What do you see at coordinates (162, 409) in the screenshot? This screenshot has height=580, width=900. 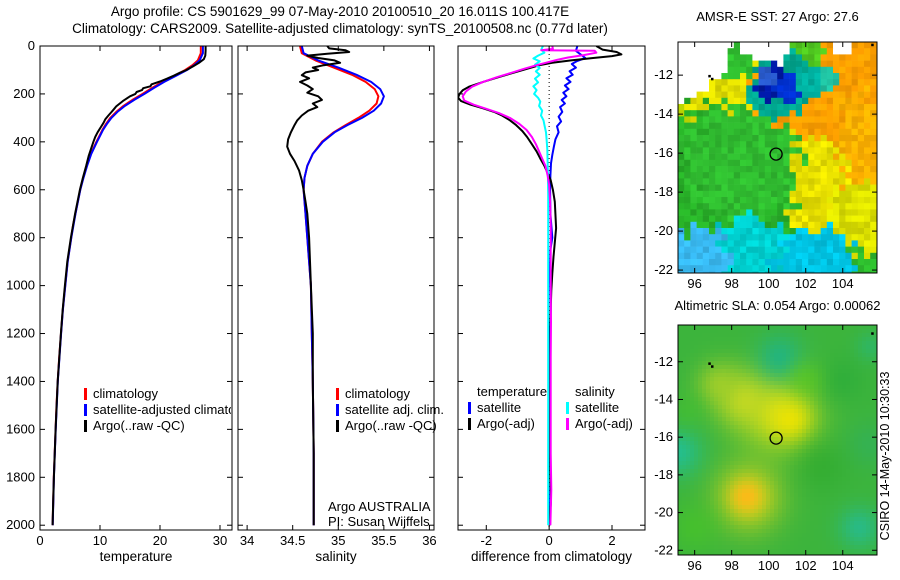 I see `legend-label: satellite-adjusted climatology` at bounding box center [162, 409].